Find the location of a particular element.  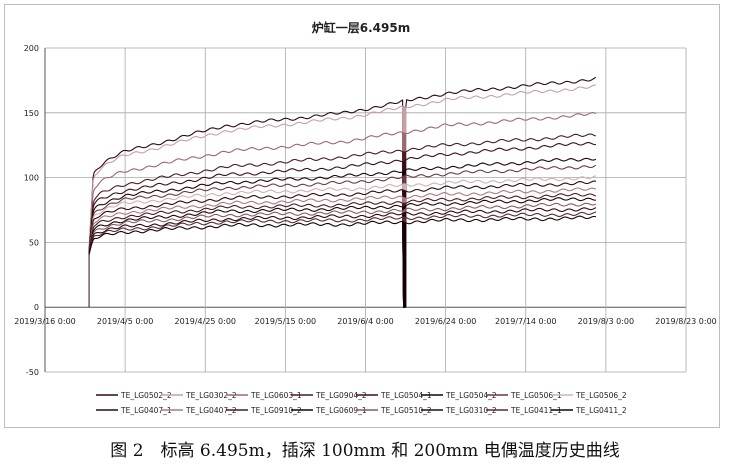

y-tick-label: 200 is located at coordinates (31, 48).